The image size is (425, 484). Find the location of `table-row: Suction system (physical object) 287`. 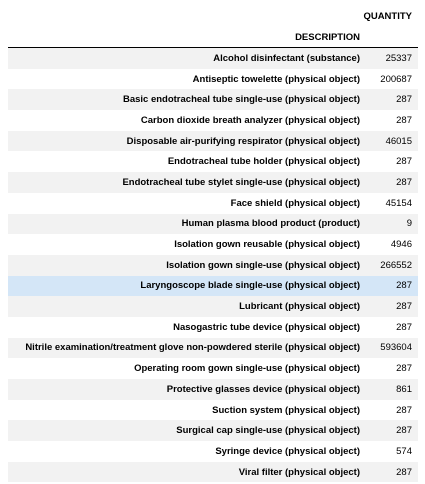

table-row: Suction system (physical object) 287 is located at coordinates (213, 410).